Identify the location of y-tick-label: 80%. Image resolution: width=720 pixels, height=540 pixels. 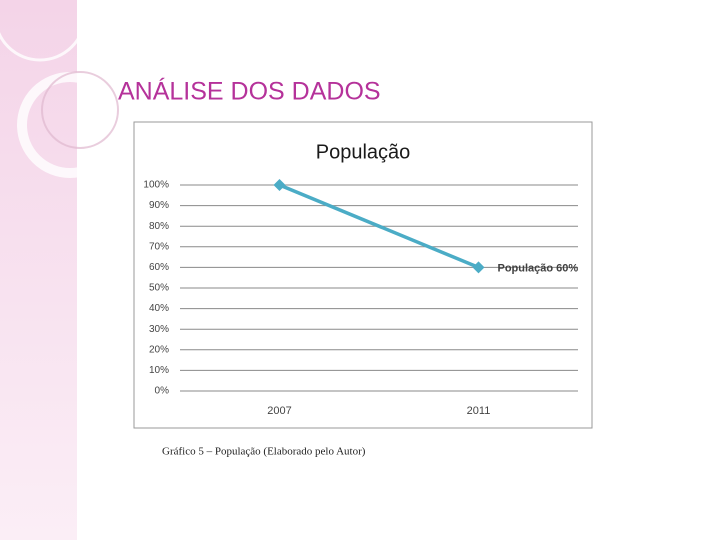
(159, 226).